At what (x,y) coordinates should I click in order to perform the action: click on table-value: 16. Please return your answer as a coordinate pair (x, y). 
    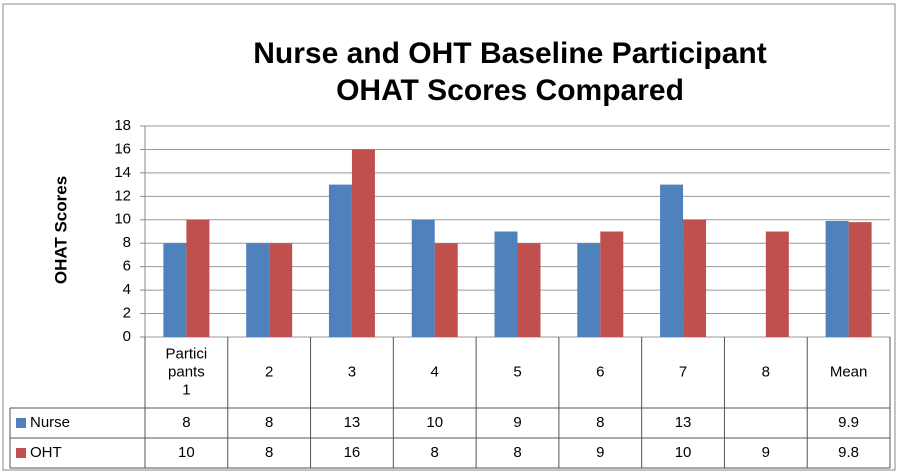
    Looking at the image, I should click on (352, 452).